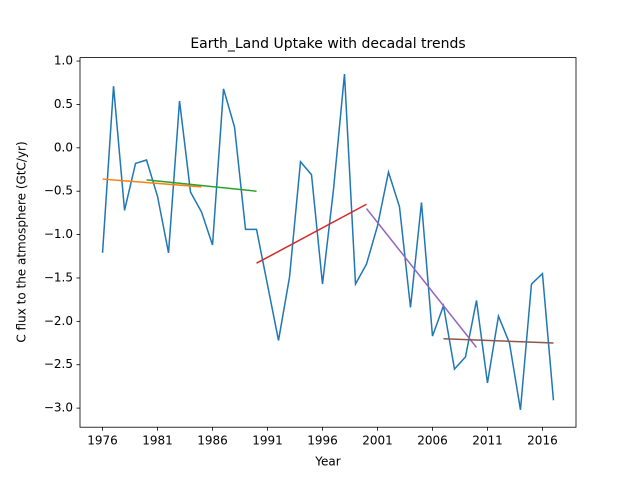  Describe the element at coordinates (327, 44) in the screenshot. I see `chart-title: Earth_Land Uptake with decadal trends` at that location.